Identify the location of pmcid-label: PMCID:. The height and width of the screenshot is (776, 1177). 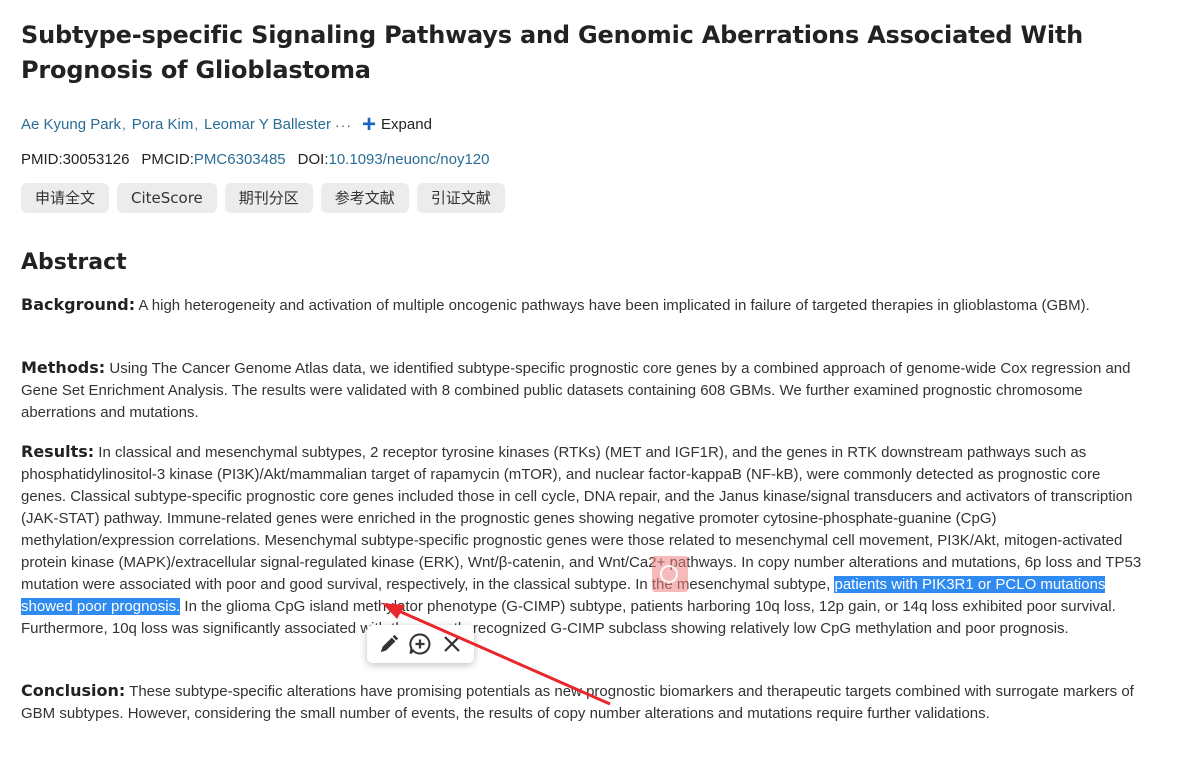
(167, 159).